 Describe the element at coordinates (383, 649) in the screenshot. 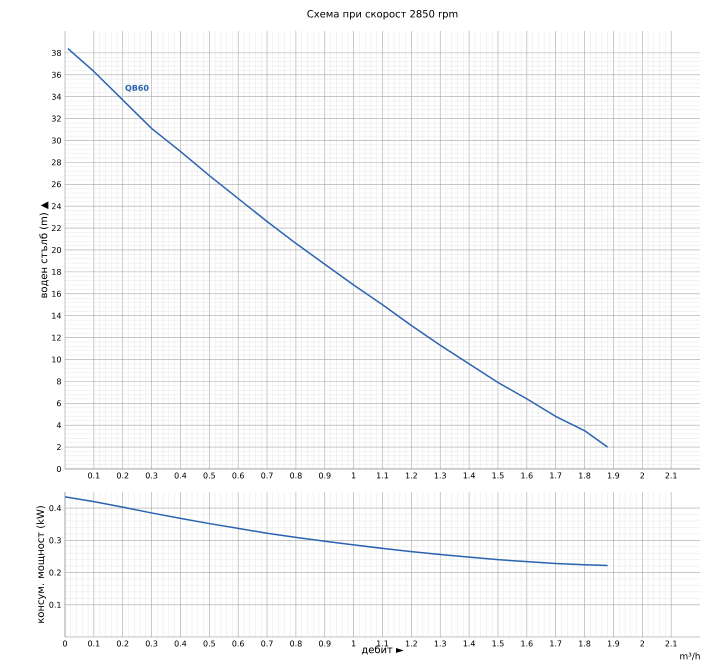

I see `x-axis-title: дебит ►` at that location.